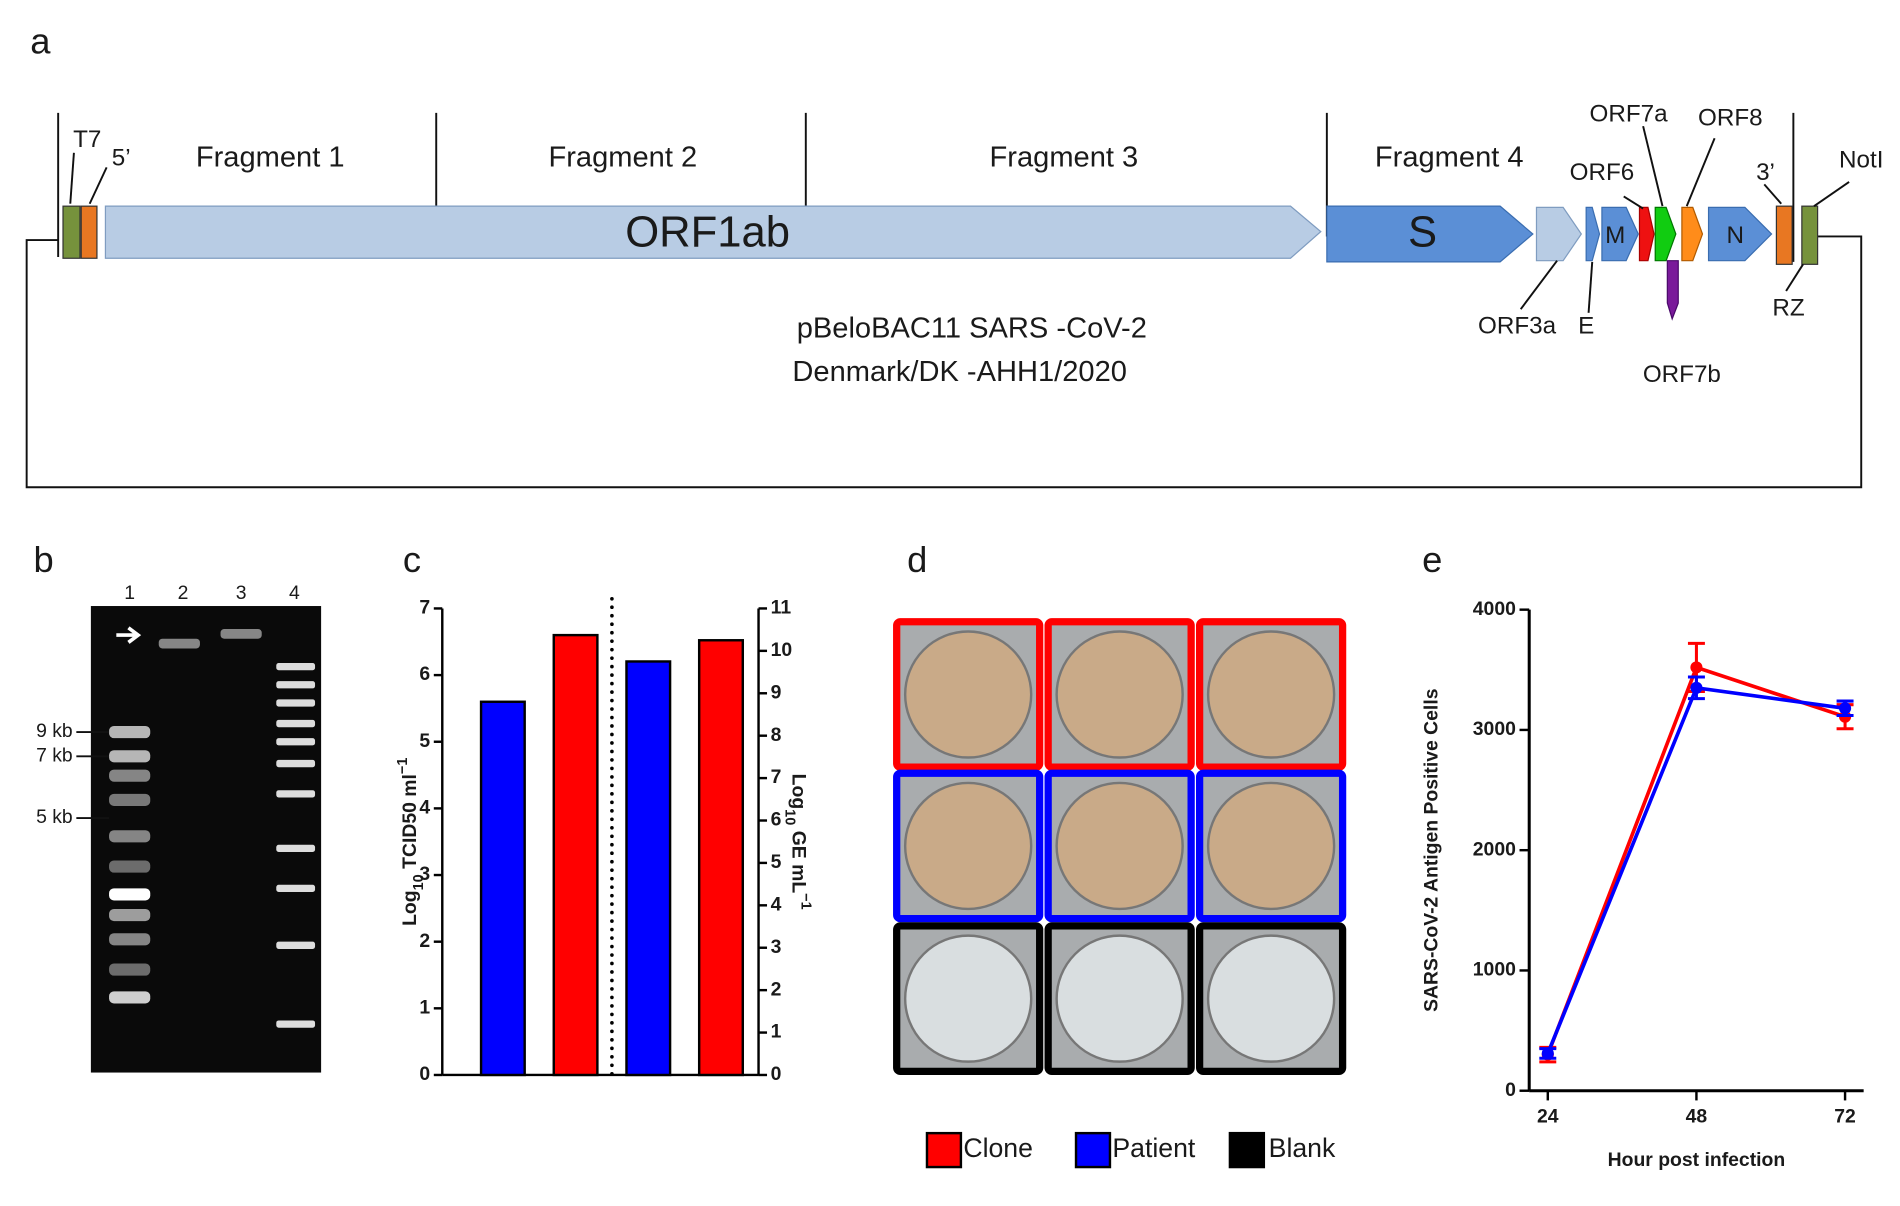 This screenshot has width=1900, height=1206. I want to click on legend-label: Blank, so click(1302, 1148).